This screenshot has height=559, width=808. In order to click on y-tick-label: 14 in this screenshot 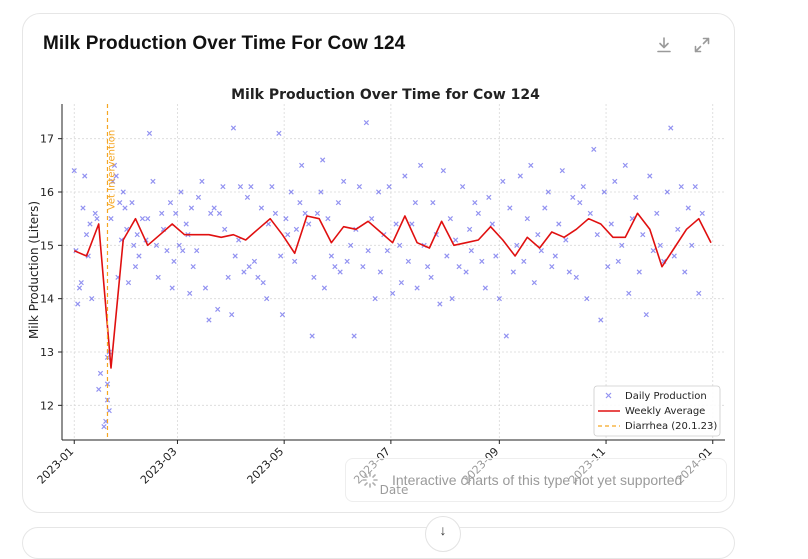, I will do `click(47, 299)`.